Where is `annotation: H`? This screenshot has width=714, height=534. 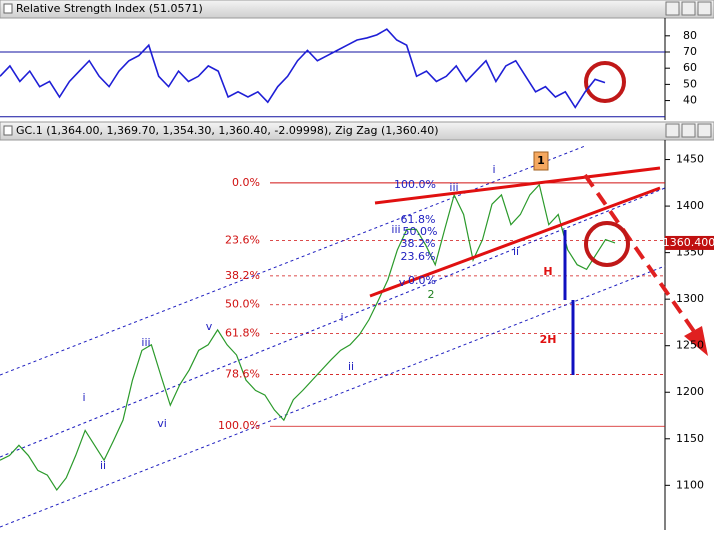
annotation: H is located at coordinates (547, 271).